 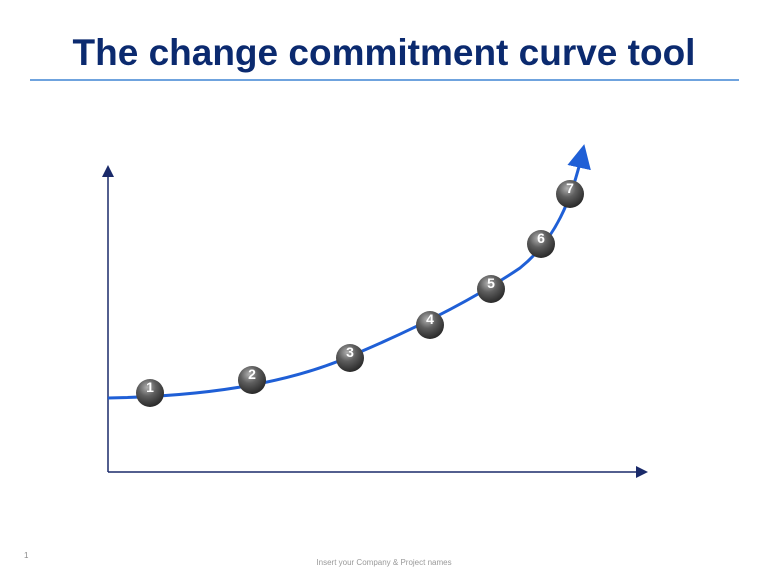 I want to click on stage-ball-7: 7, so click(x=570, y=194).